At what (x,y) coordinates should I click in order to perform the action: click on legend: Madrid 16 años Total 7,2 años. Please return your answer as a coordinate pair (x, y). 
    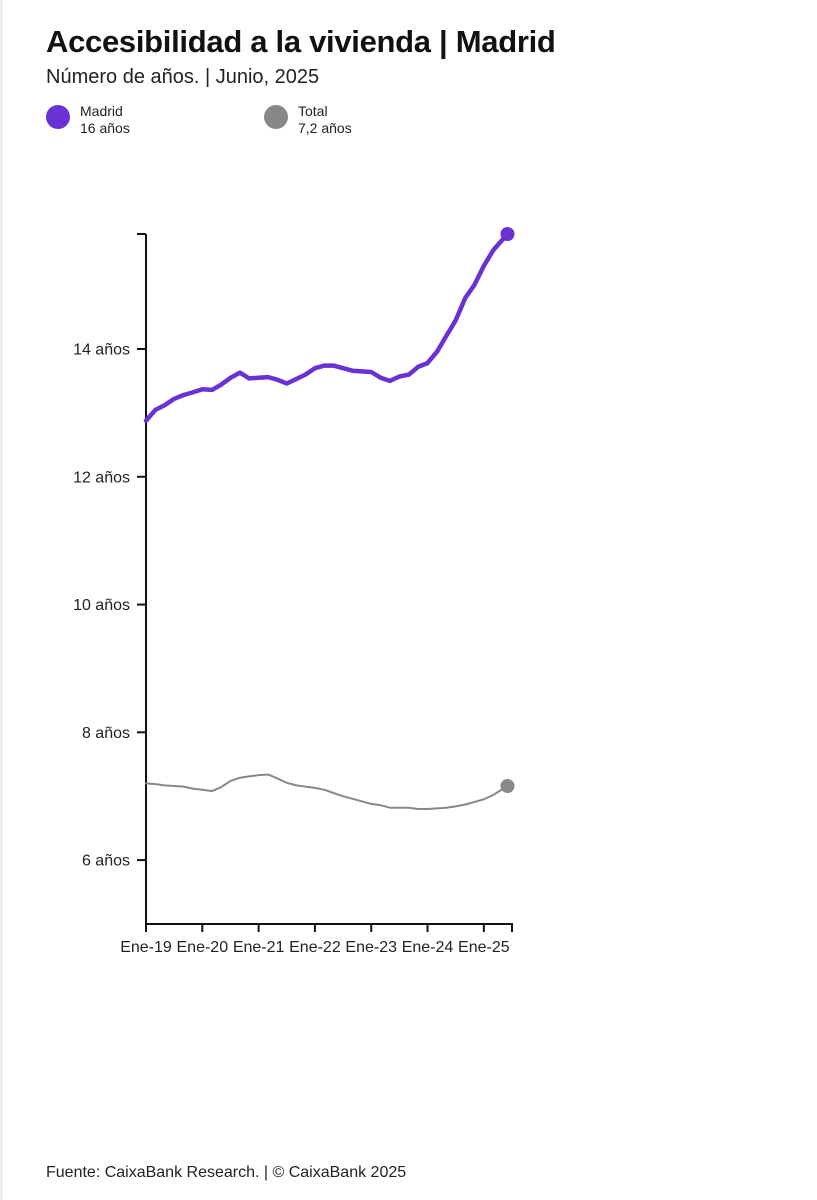
    Looking at the image, I should click on (408, 123).